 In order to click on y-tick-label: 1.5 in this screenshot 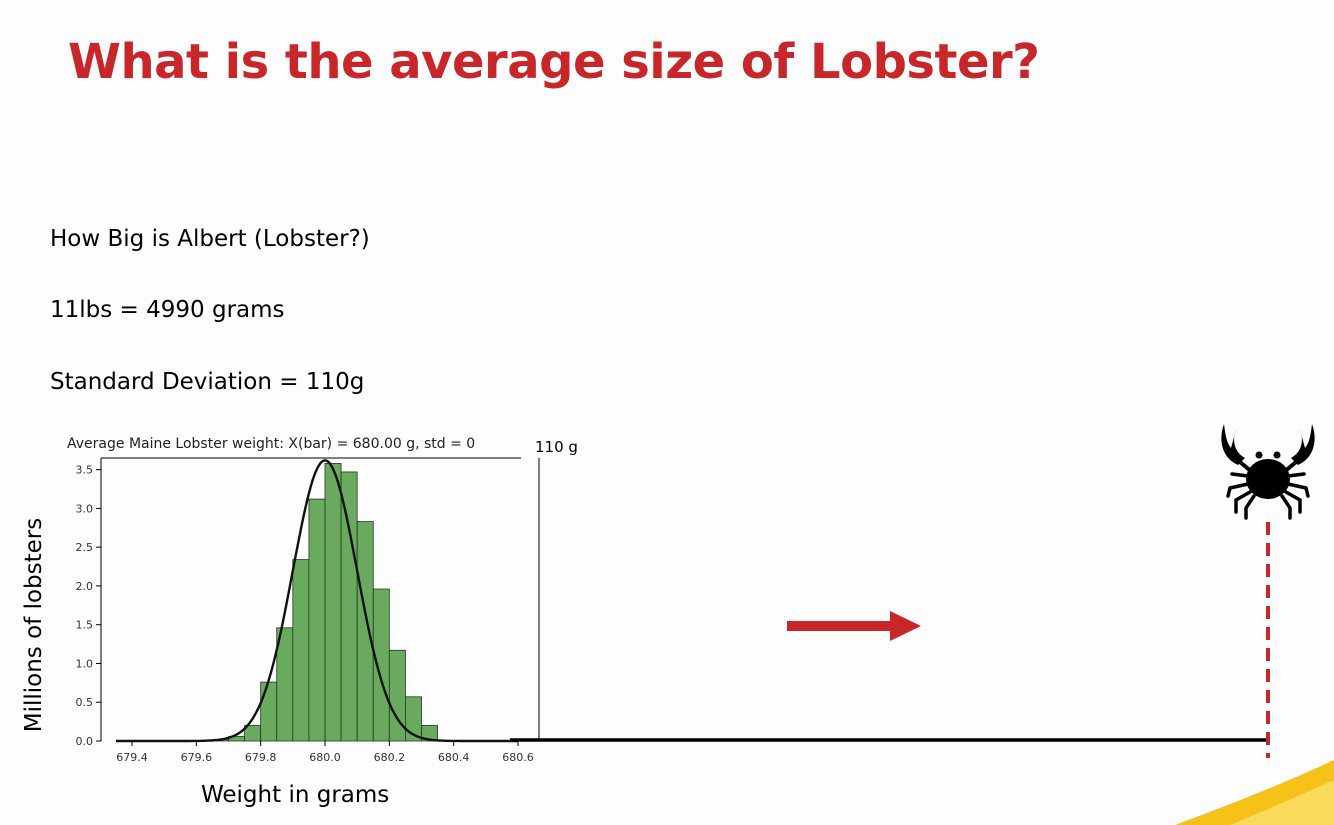, I will do `click(85, 625)`.